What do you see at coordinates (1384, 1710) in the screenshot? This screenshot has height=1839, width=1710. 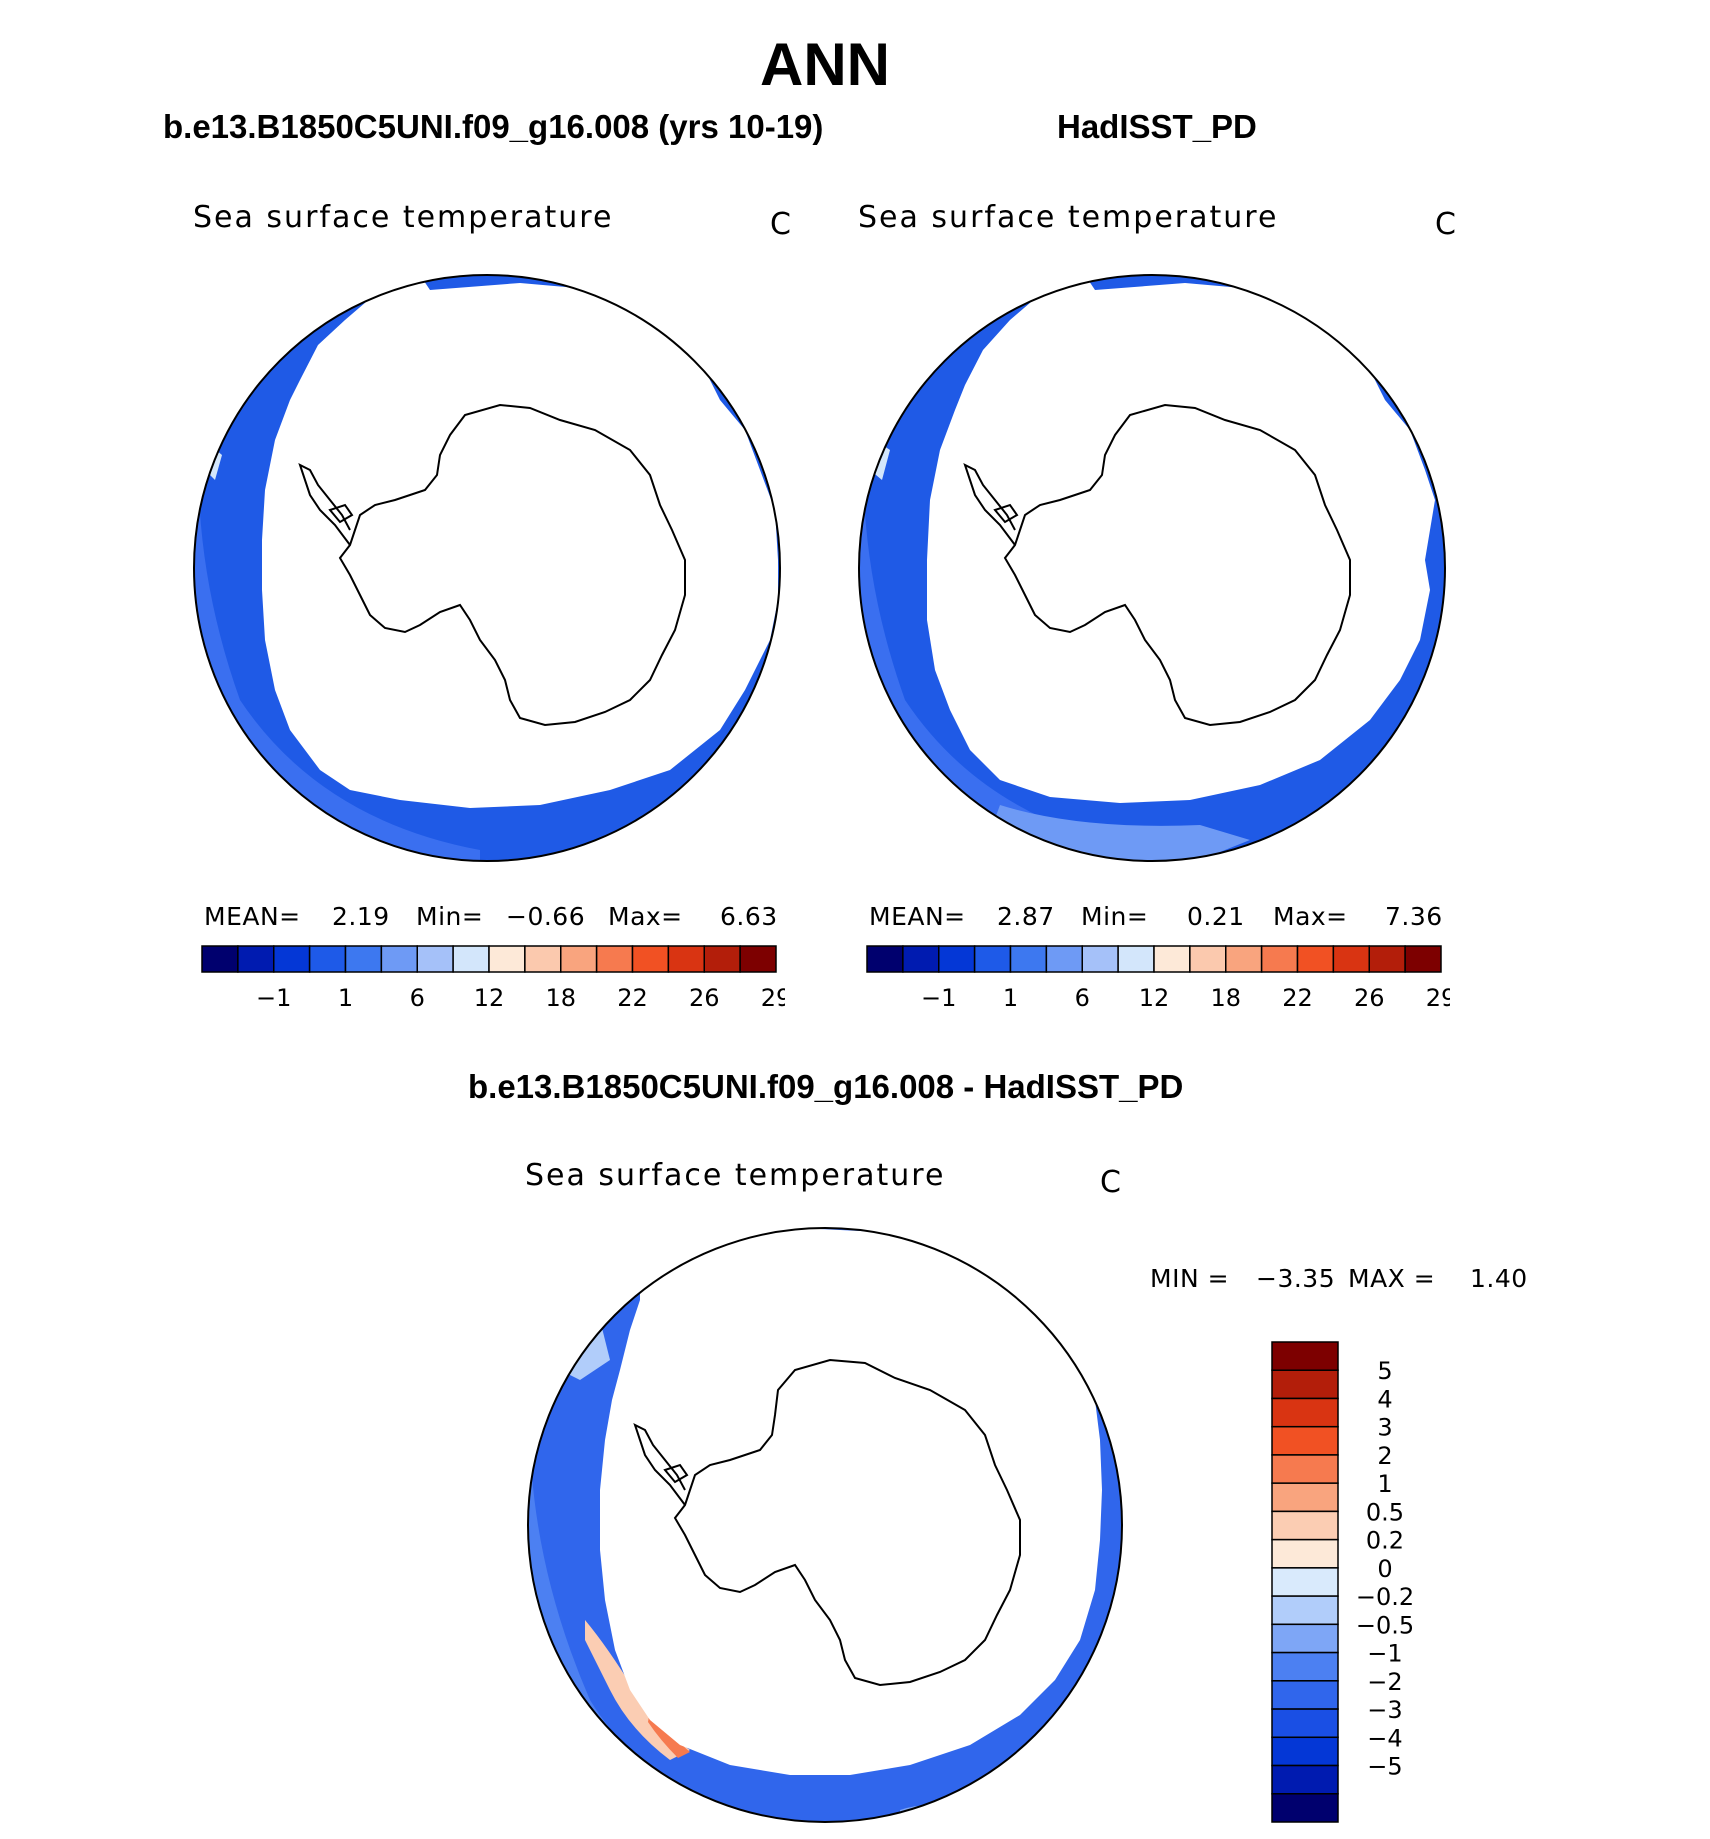 I see `diff-colorbar-tick: −3` at bounding box center [1384, 1710].